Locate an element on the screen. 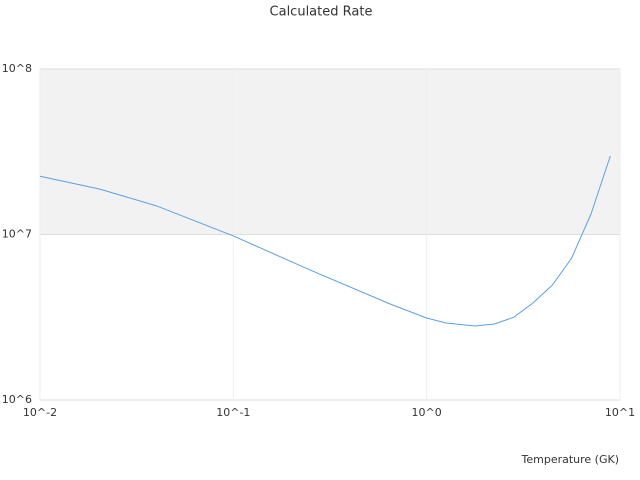  y-tick-label: 10^7 is located at coordinates (17, 234).